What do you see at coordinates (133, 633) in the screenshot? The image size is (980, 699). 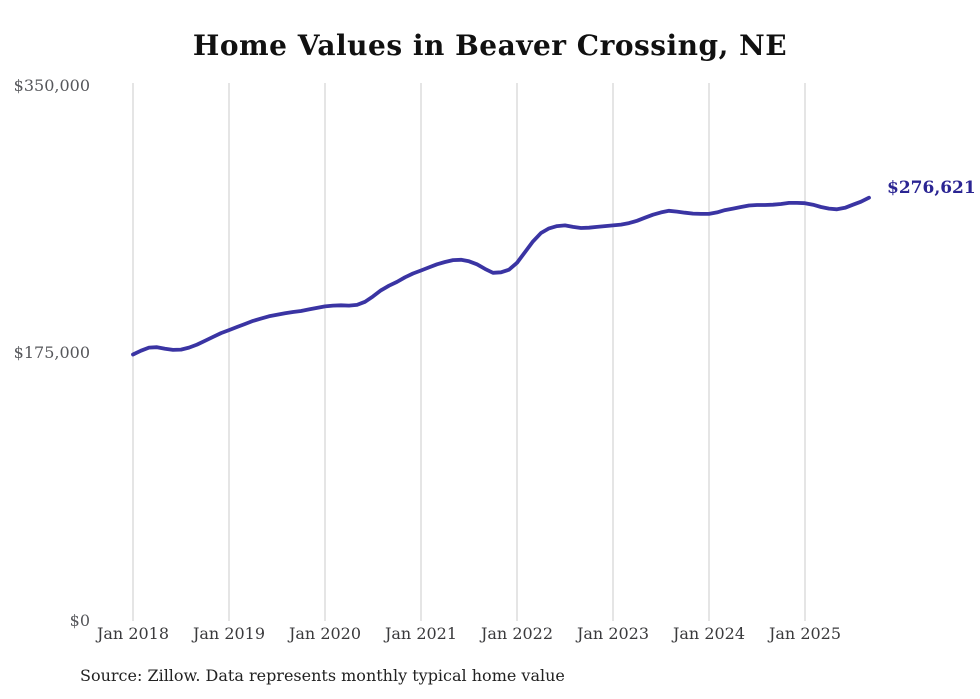 I see `x-tick-label: Jan 2018` at bounding box center [133, 633].